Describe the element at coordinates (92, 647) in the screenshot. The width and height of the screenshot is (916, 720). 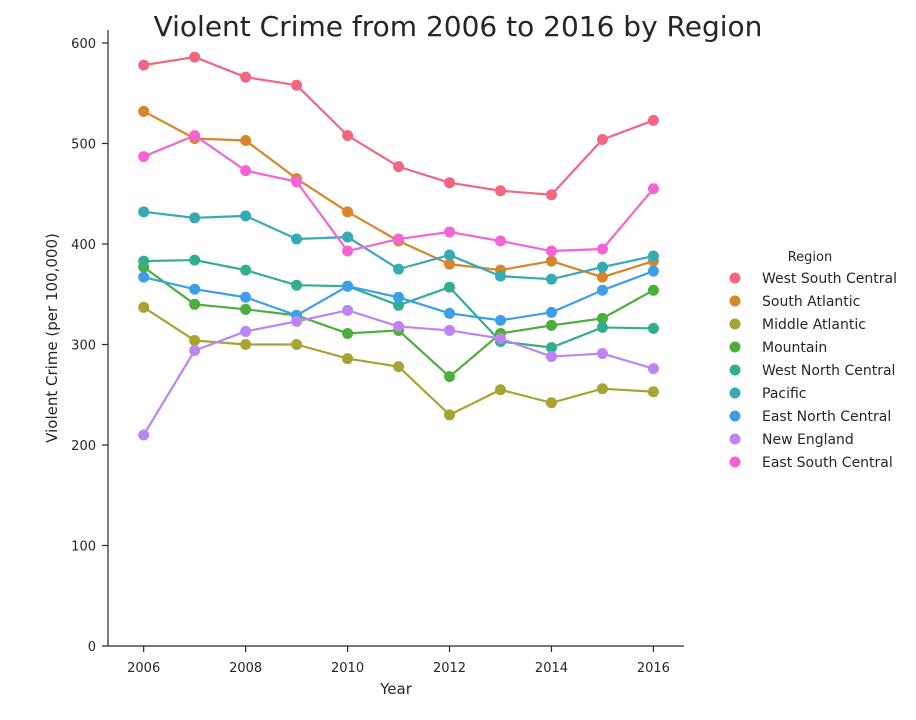
I see `y-tick-label: 0` at that location.